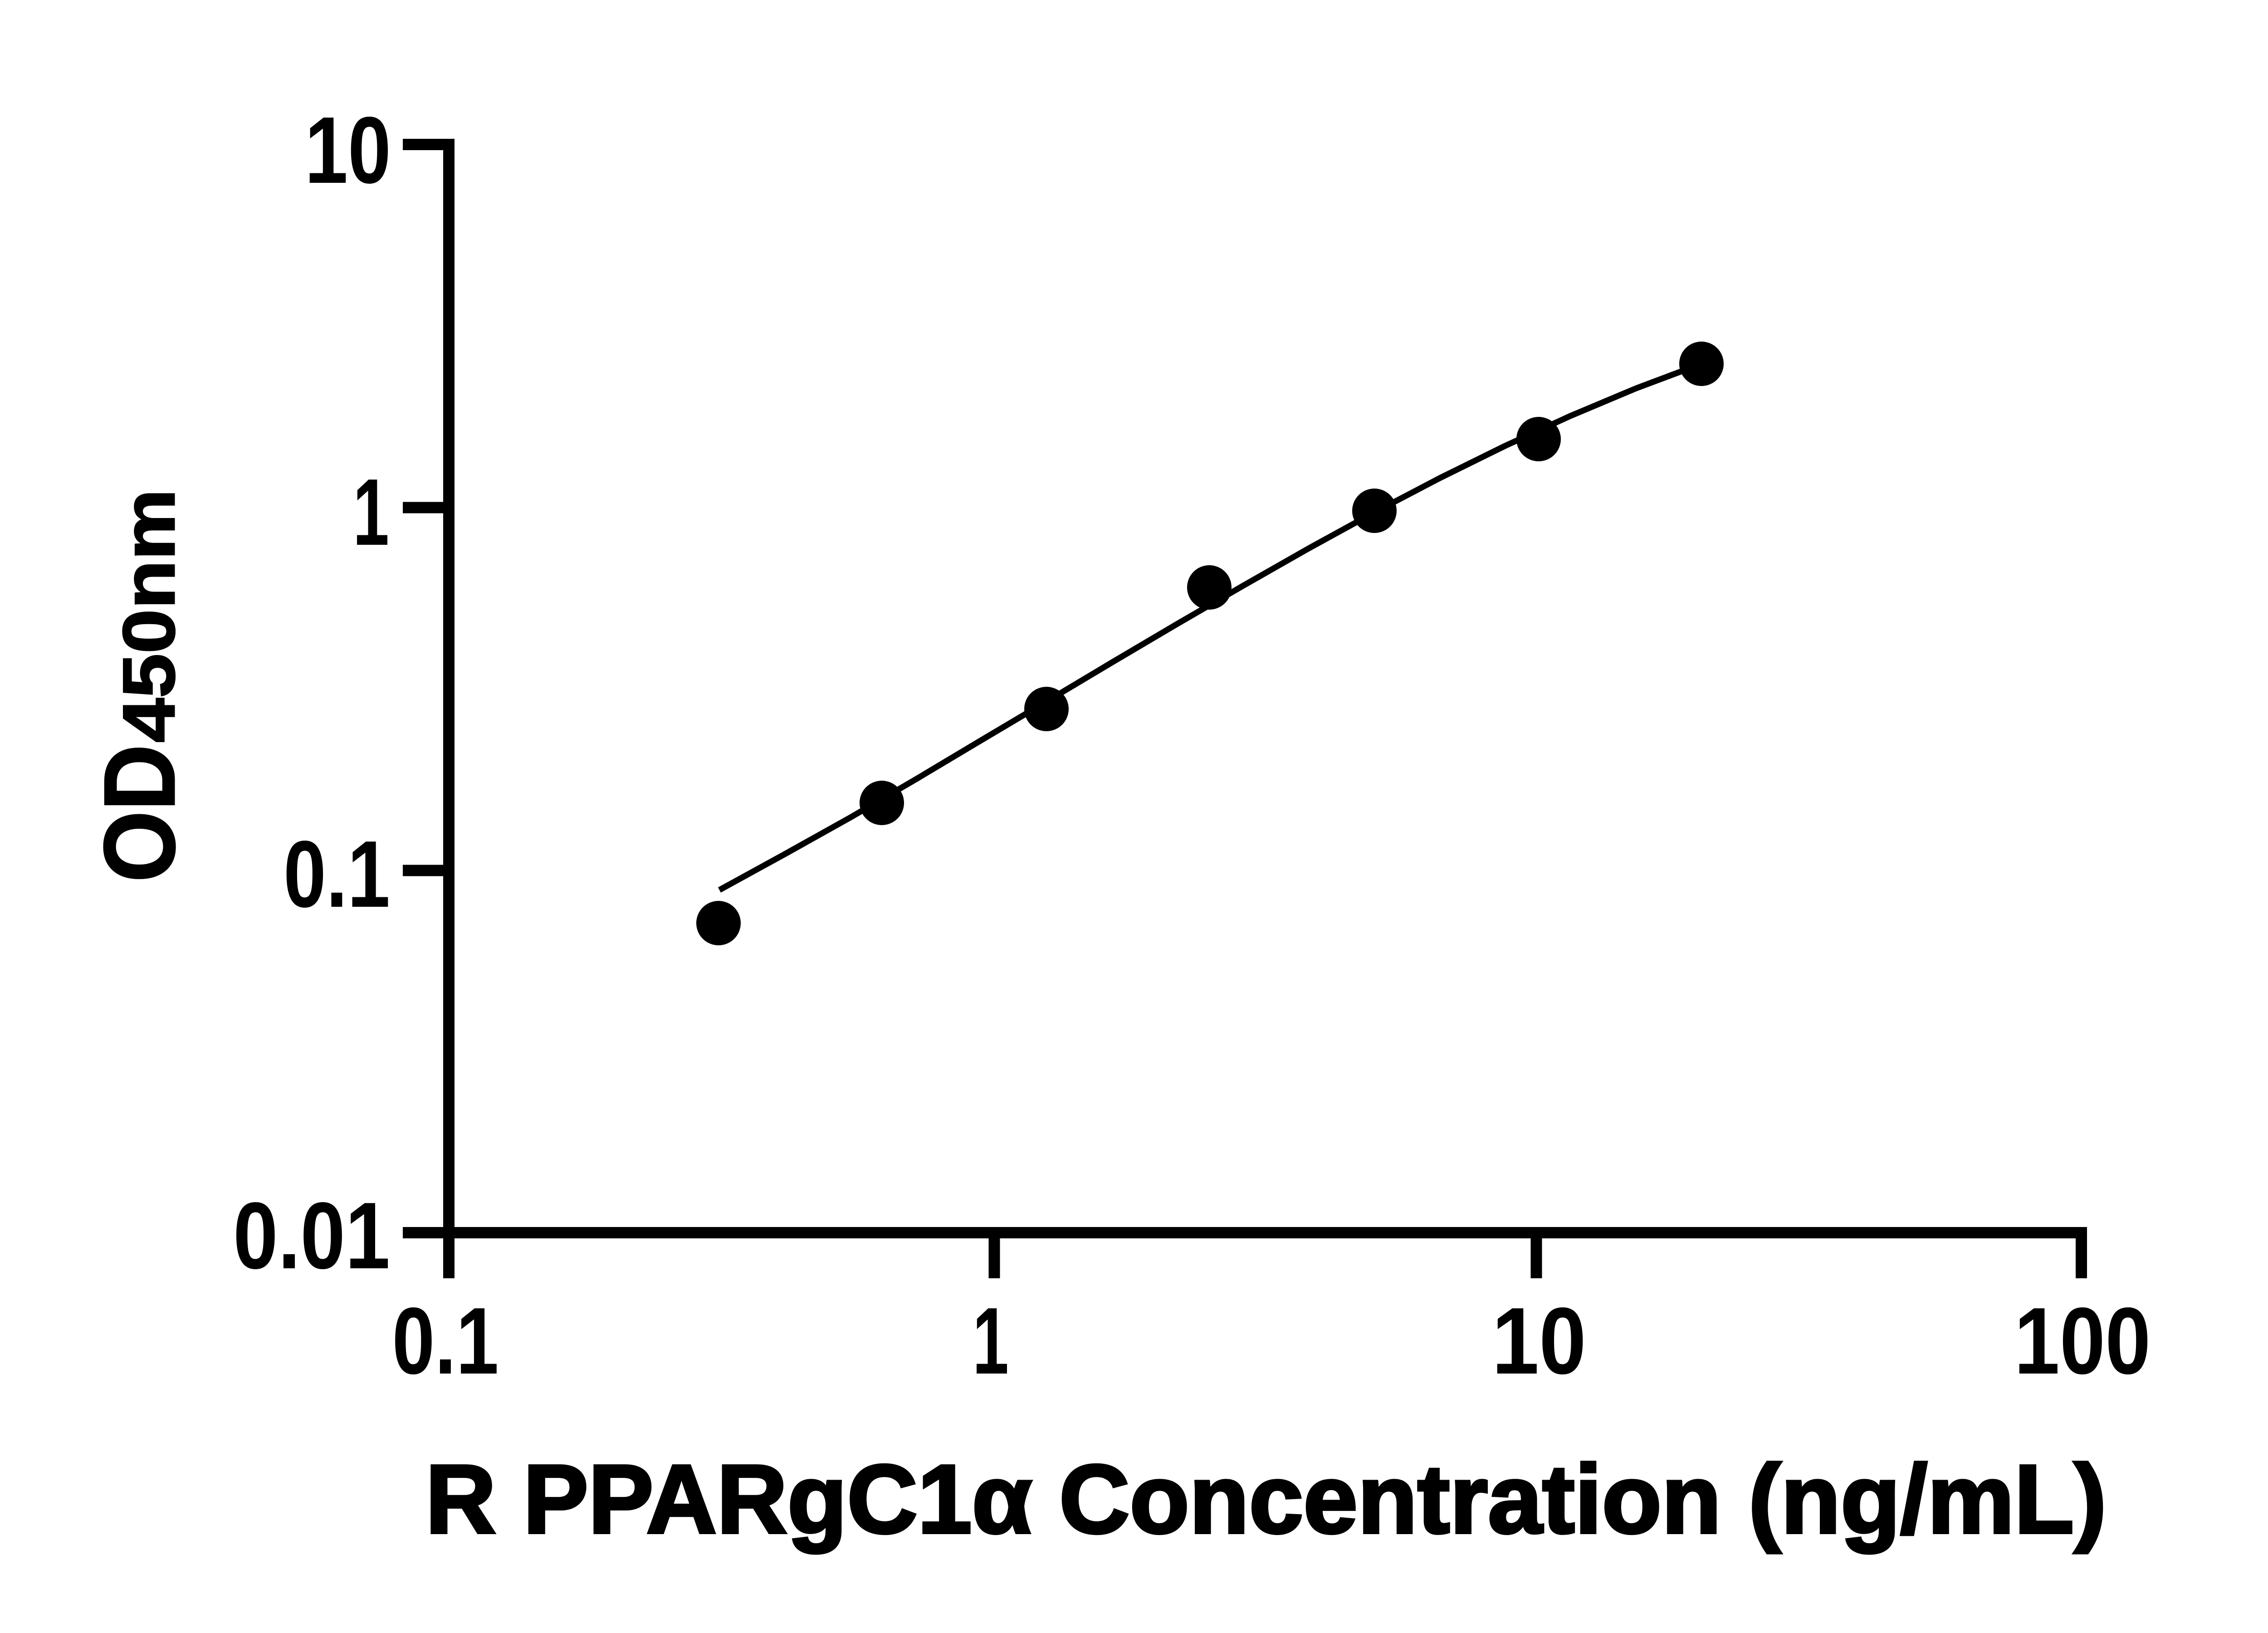  I want to click on svg-text: OD, so click(140, 813).